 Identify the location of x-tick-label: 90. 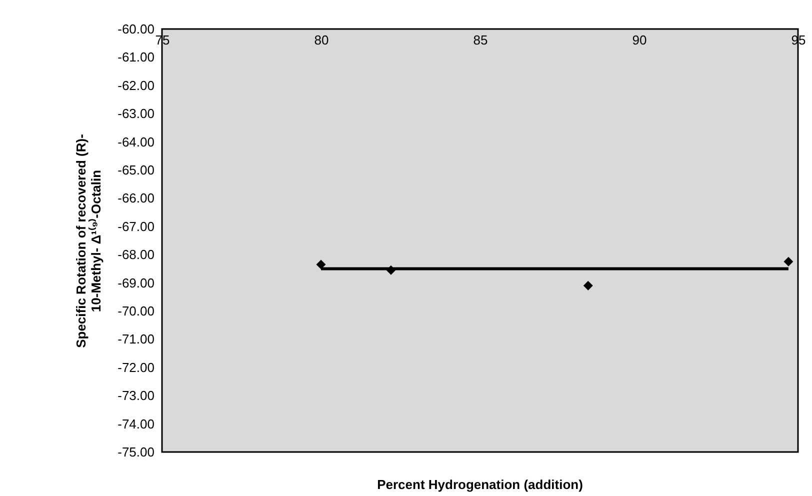
(639, 40).